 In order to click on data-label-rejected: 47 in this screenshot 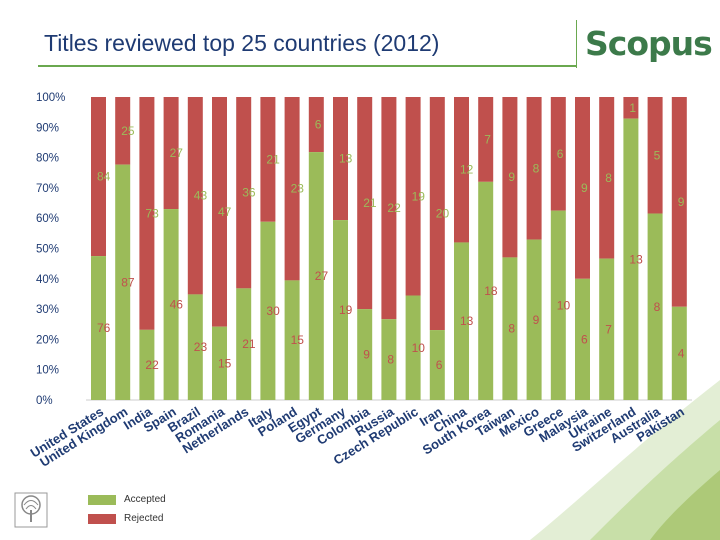, I will do `click(225, 212)`.